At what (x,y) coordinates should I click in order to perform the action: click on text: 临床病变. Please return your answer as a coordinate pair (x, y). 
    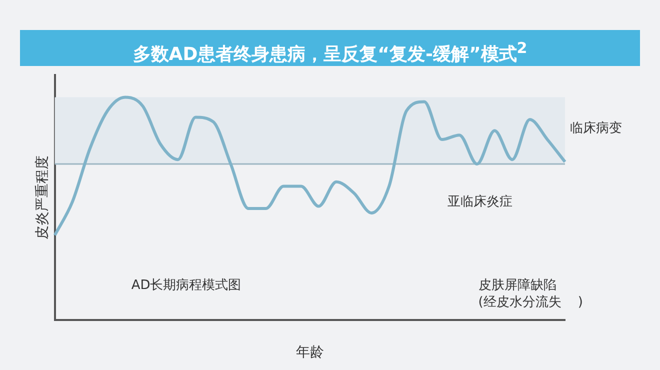
    Looking at the image, I should click on (596, 128).